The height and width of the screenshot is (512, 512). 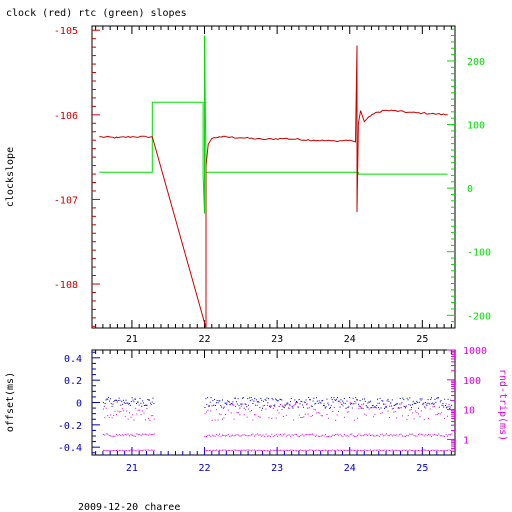 I want to click on bottom-y2-tick-label: 10, so click(x=469, y=411).